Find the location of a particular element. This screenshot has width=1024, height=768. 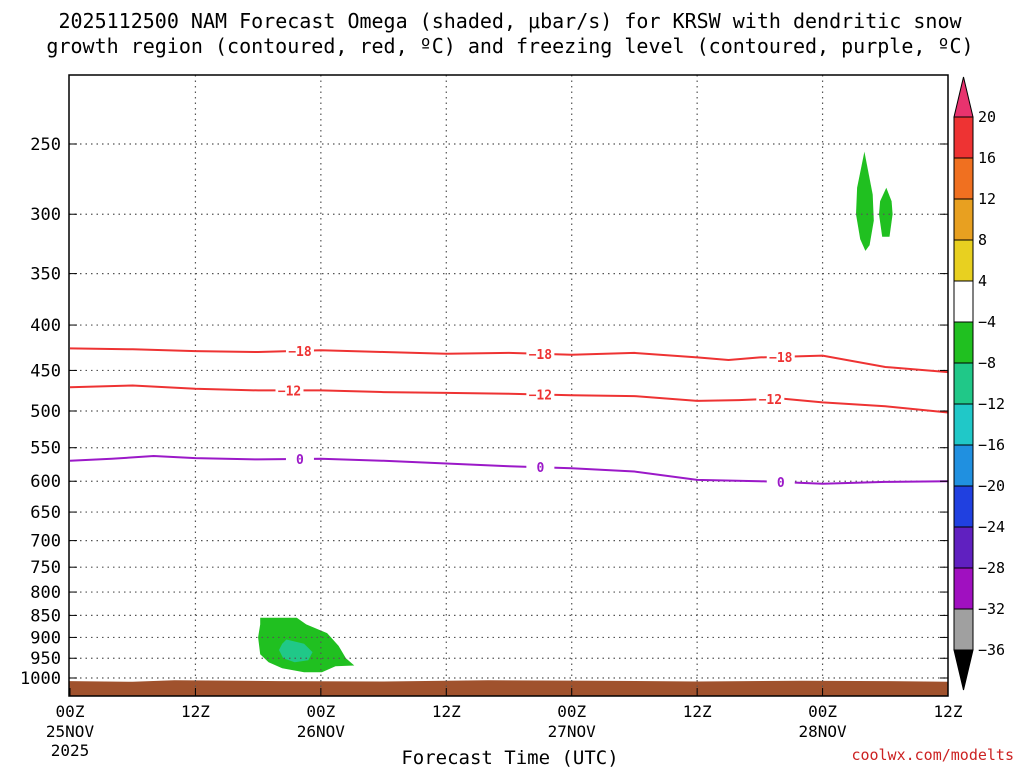

y-tick-label: 900 is located at coordinates (45, 638).